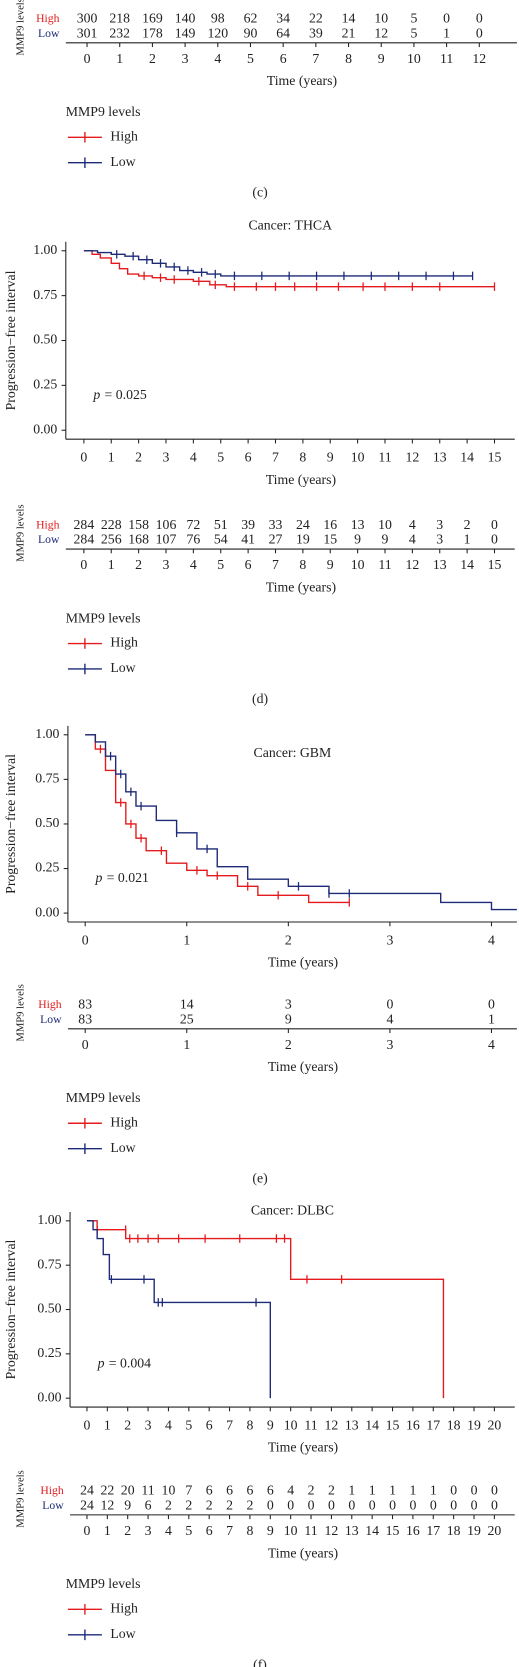 The image size is (519, 1667). I want to click on survival-curve, so click(278, 263).